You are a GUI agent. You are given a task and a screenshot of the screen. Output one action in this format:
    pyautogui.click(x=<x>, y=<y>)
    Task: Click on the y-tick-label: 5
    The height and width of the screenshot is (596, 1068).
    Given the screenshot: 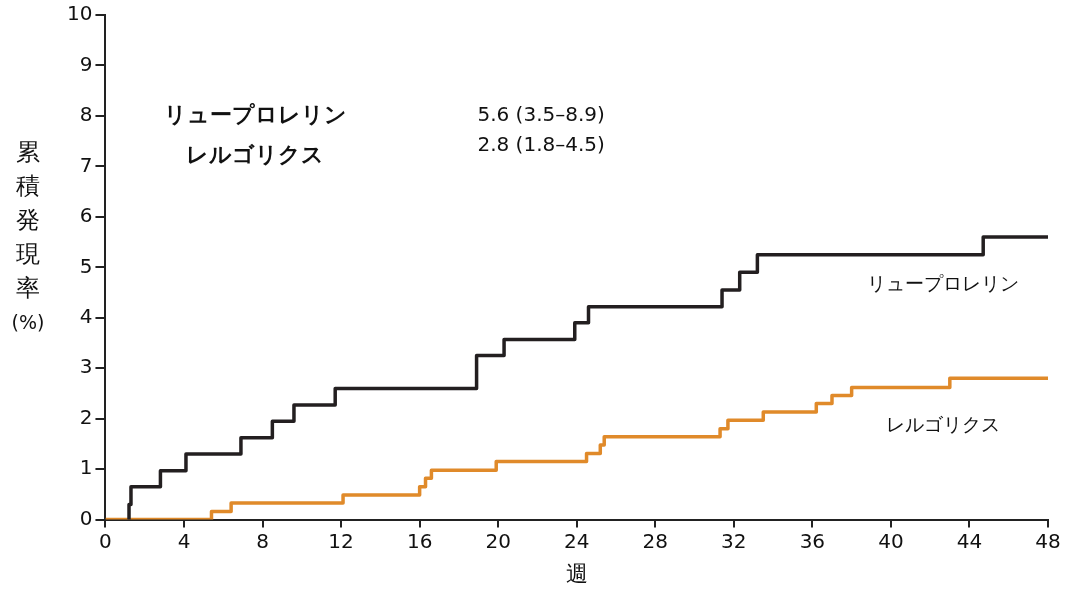 What is the action you would take?
    pyautogui.click(x=86, y=265)
    